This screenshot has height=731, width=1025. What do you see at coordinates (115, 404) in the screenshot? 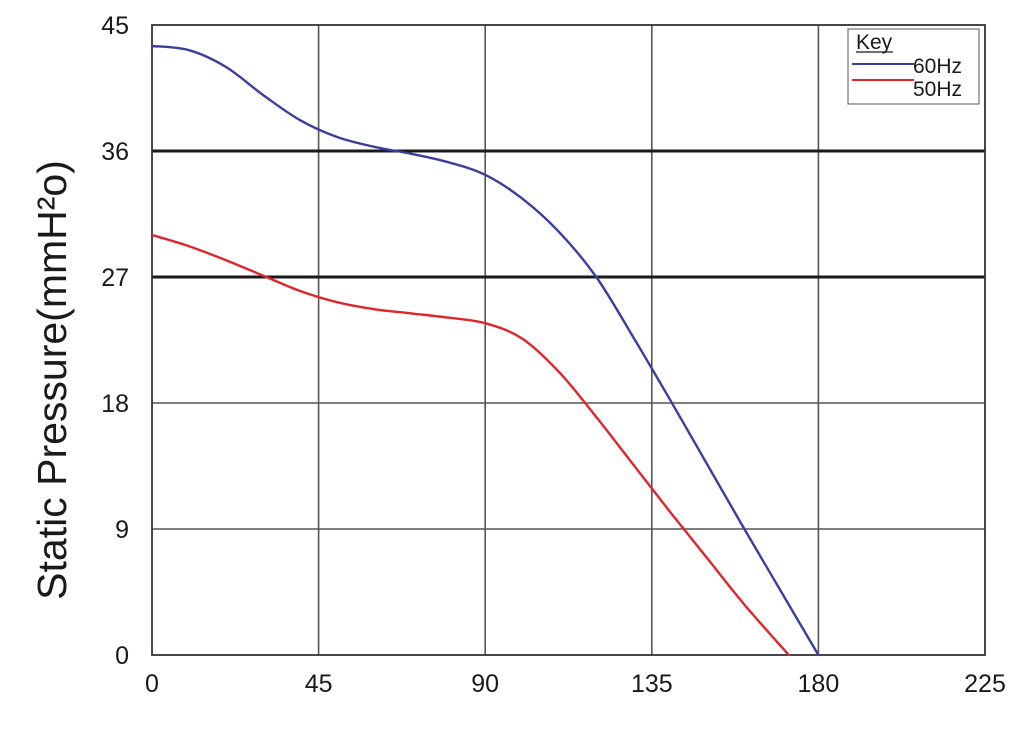
I see `y-tick-label: 18` at bounding box center [115, 404].